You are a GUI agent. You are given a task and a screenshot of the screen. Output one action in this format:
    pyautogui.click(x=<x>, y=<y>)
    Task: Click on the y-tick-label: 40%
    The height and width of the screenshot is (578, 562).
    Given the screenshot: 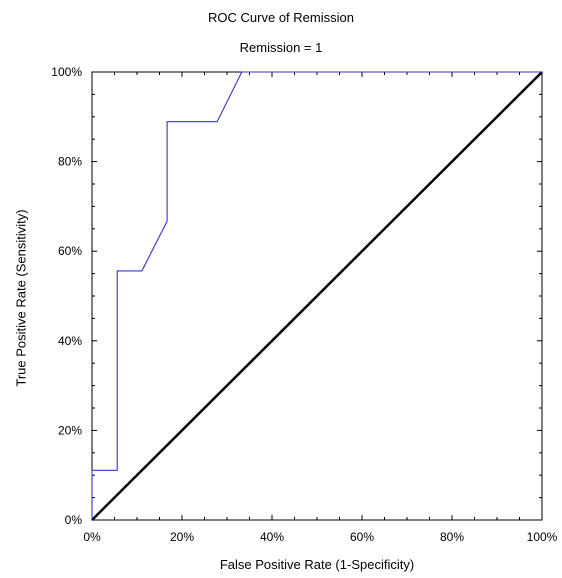 What is the action you would take?
    pyautogui.click(x=70, y=341)
    